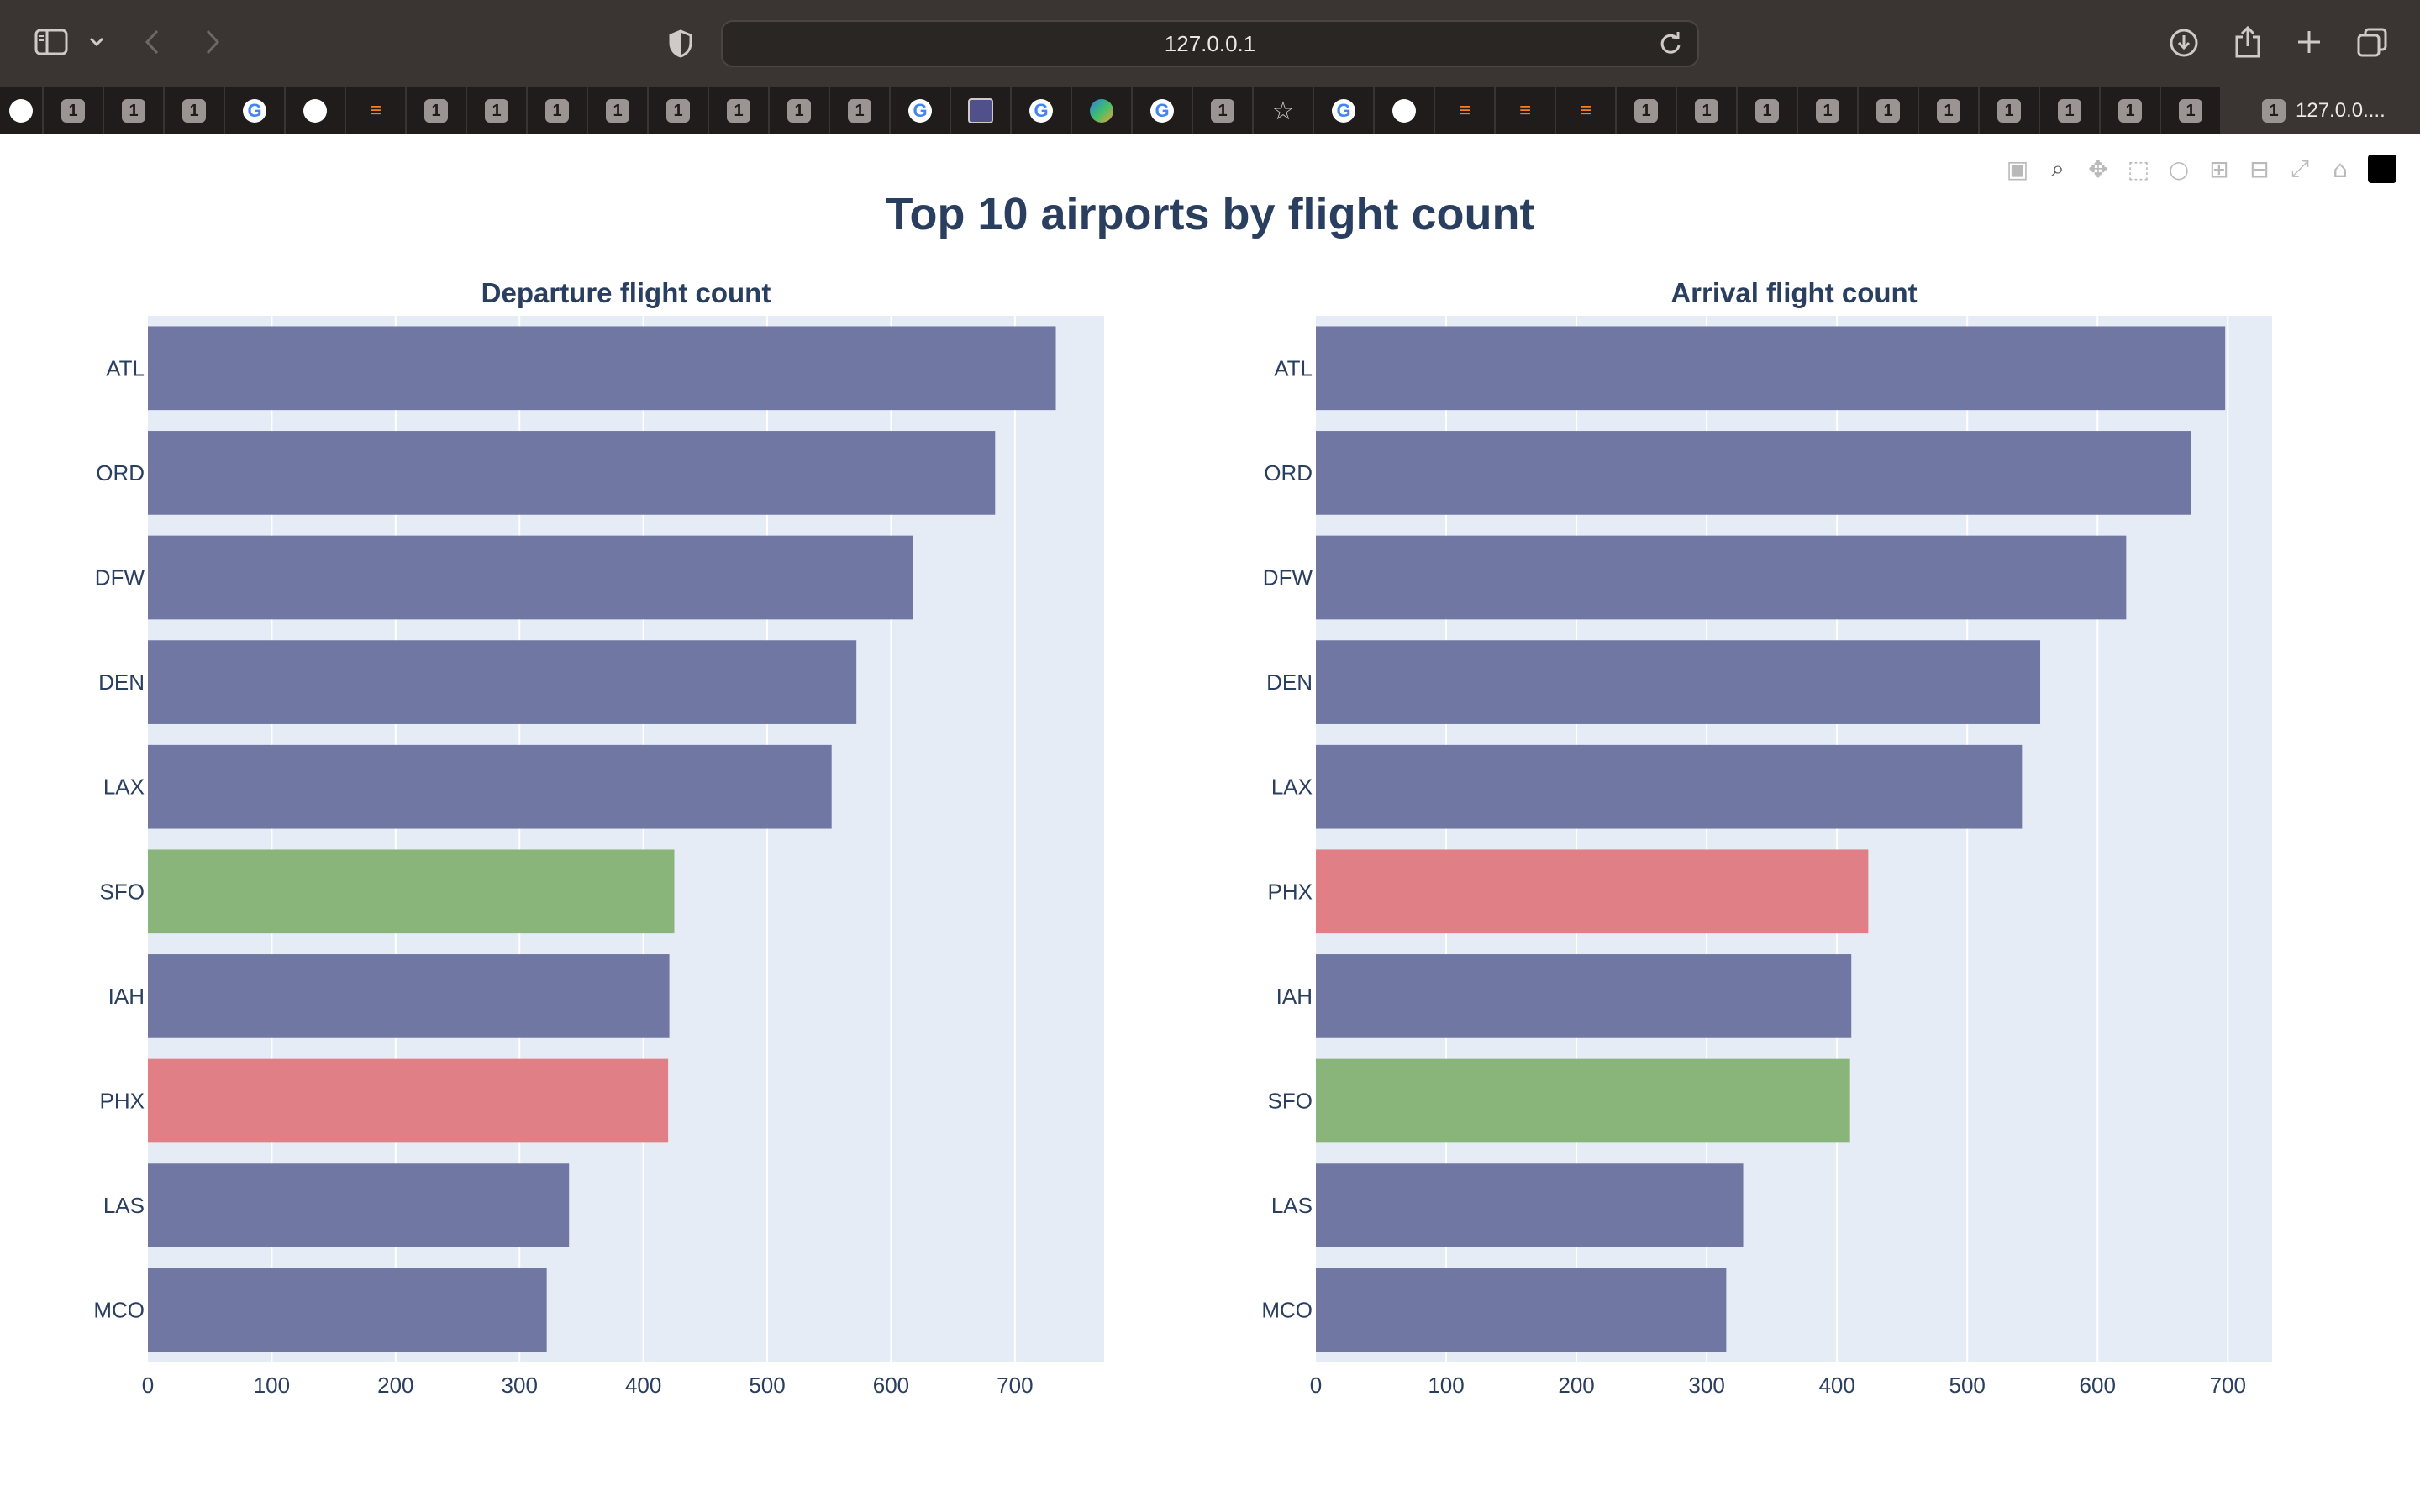 The height and width of the screenshot is (1512, 2420). I want to click on x-tick-label: 500, so click(1968, 1385).